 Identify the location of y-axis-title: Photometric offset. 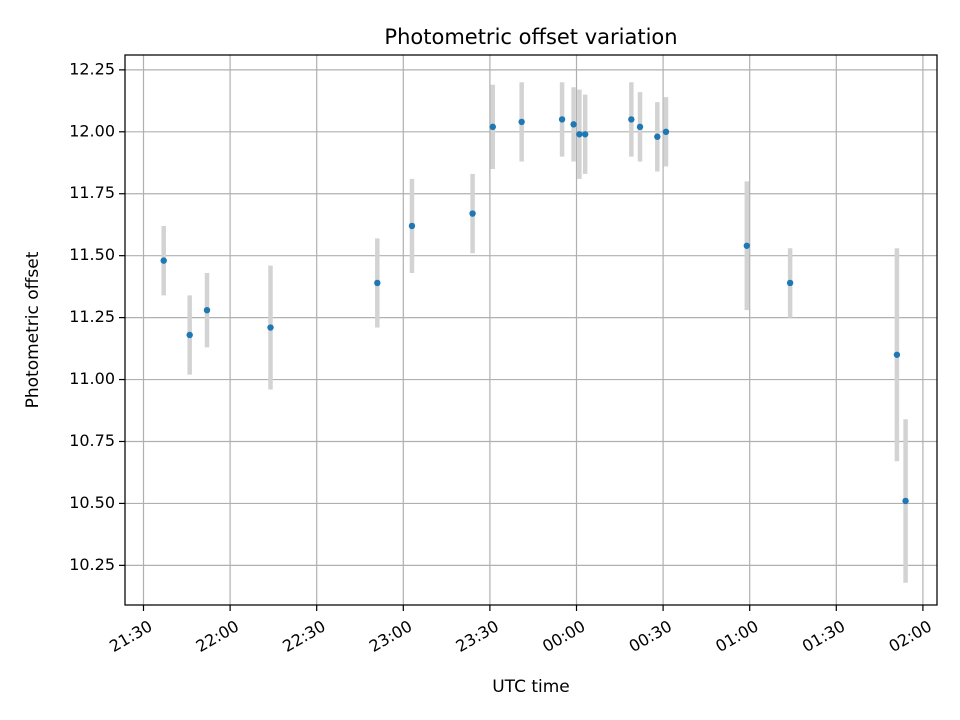
(33, 329).